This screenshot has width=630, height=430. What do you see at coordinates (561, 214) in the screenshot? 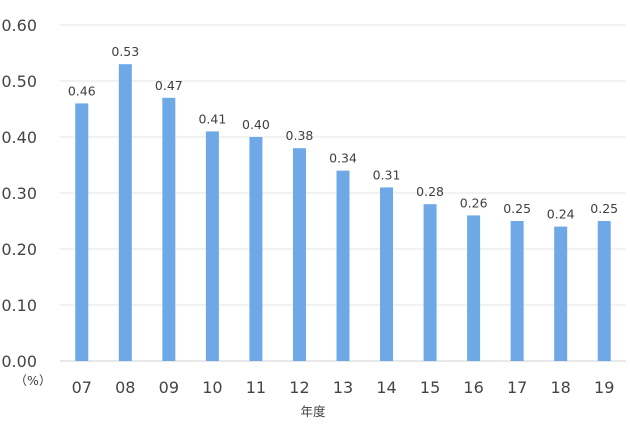
I see `data-label-18: 0.24` at bounding box center [561, 214].